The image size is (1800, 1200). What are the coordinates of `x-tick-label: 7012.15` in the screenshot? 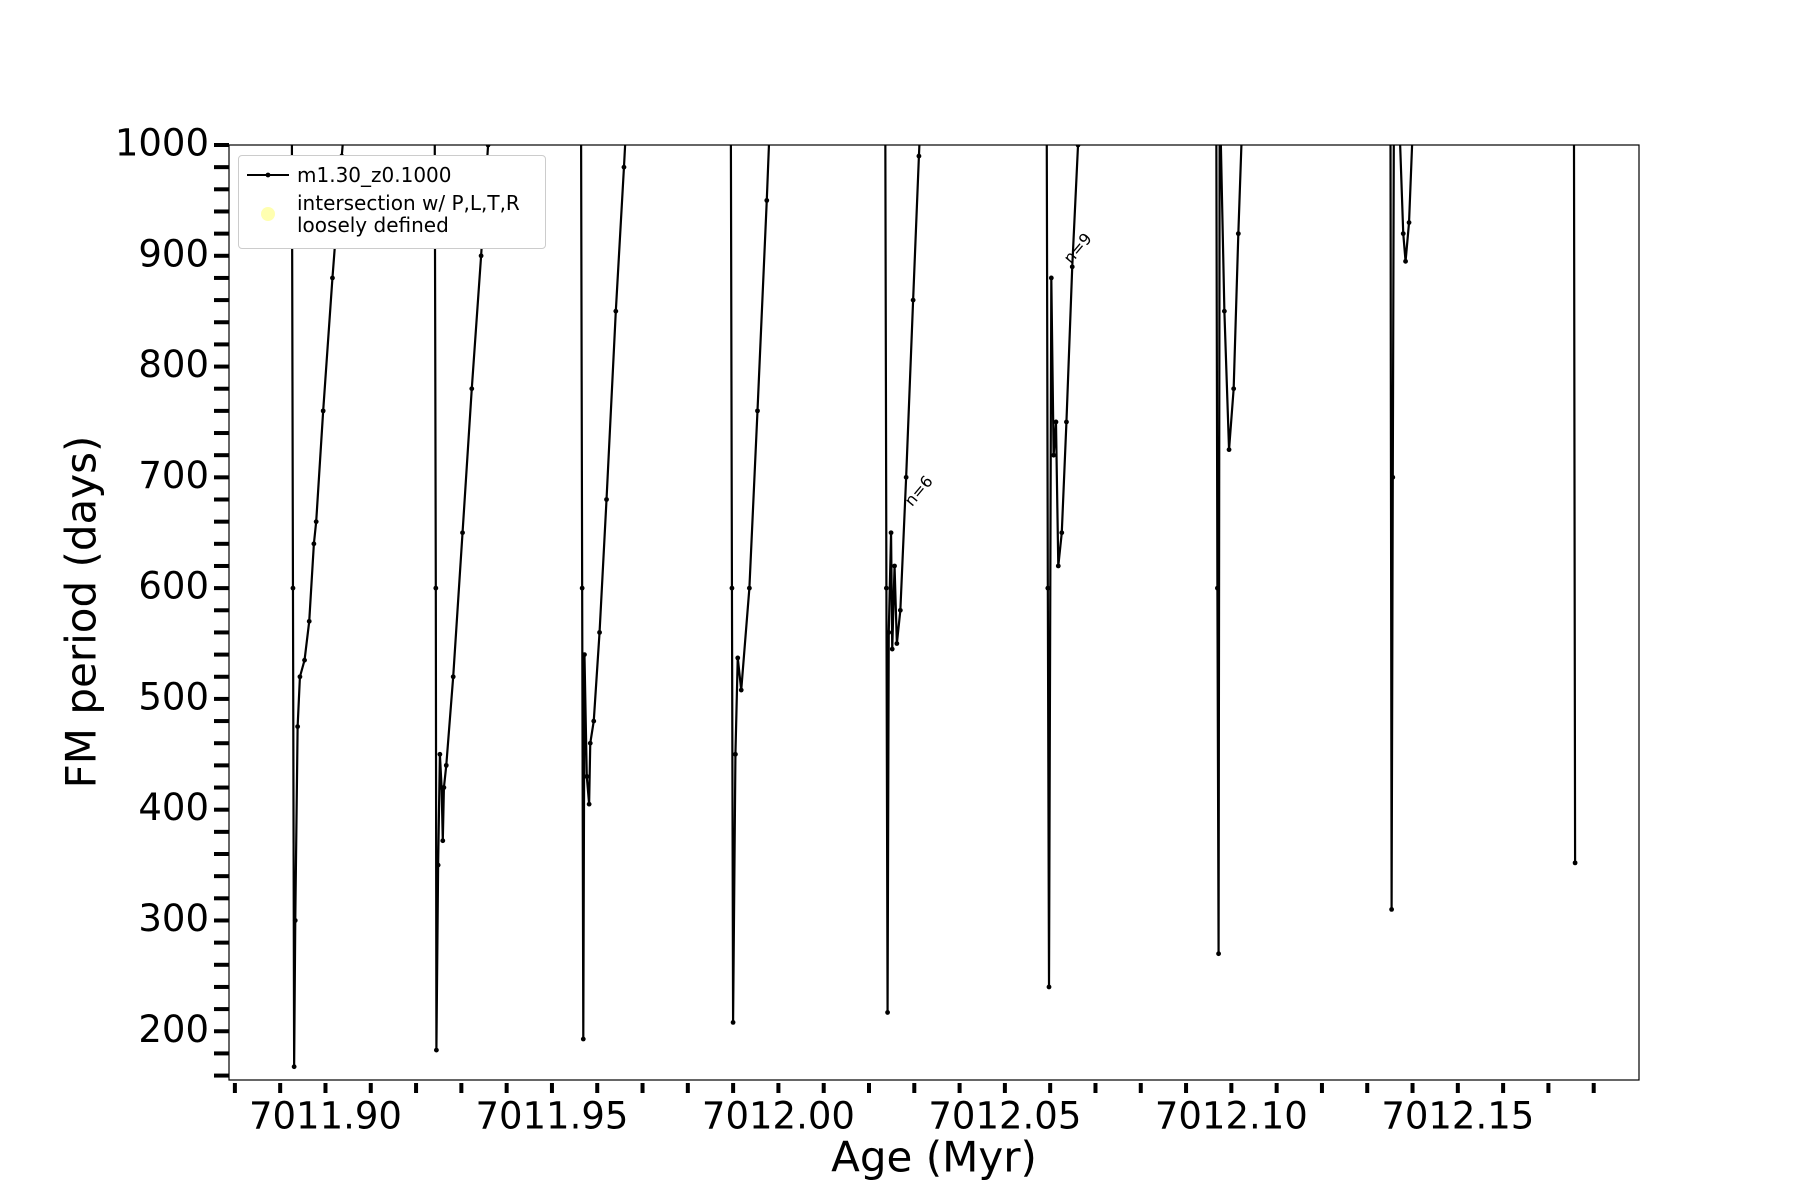 It's located at (1457, 1116).